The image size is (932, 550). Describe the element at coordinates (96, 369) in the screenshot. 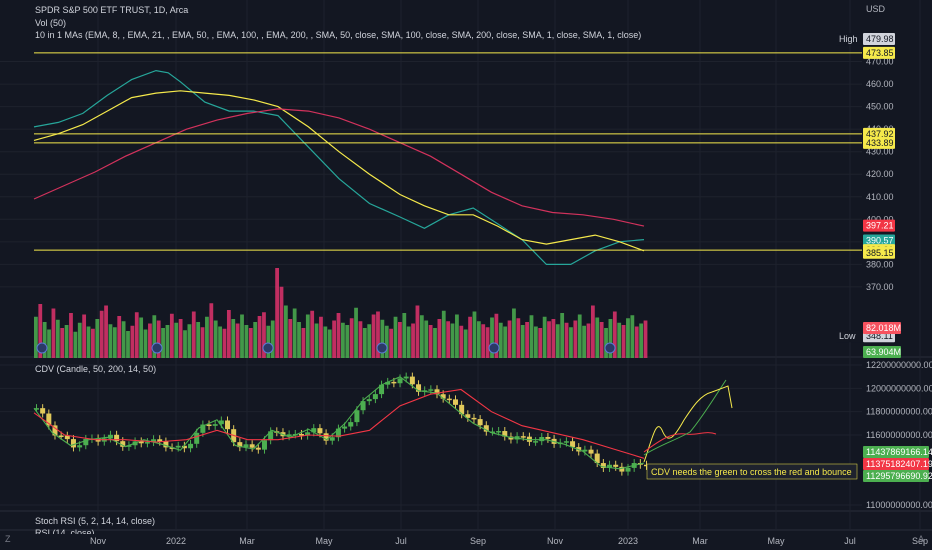

I see `legend-cdv: CDV (Candle, 50, 200, 14, 50)` at that location.